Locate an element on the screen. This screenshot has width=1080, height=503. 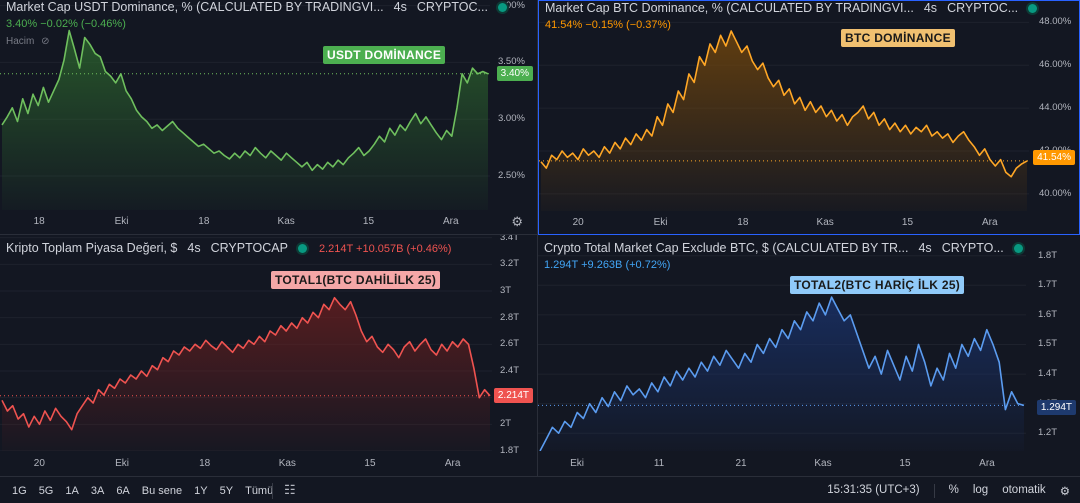
volume-label: Hacim is located at coordinates (20, 41).